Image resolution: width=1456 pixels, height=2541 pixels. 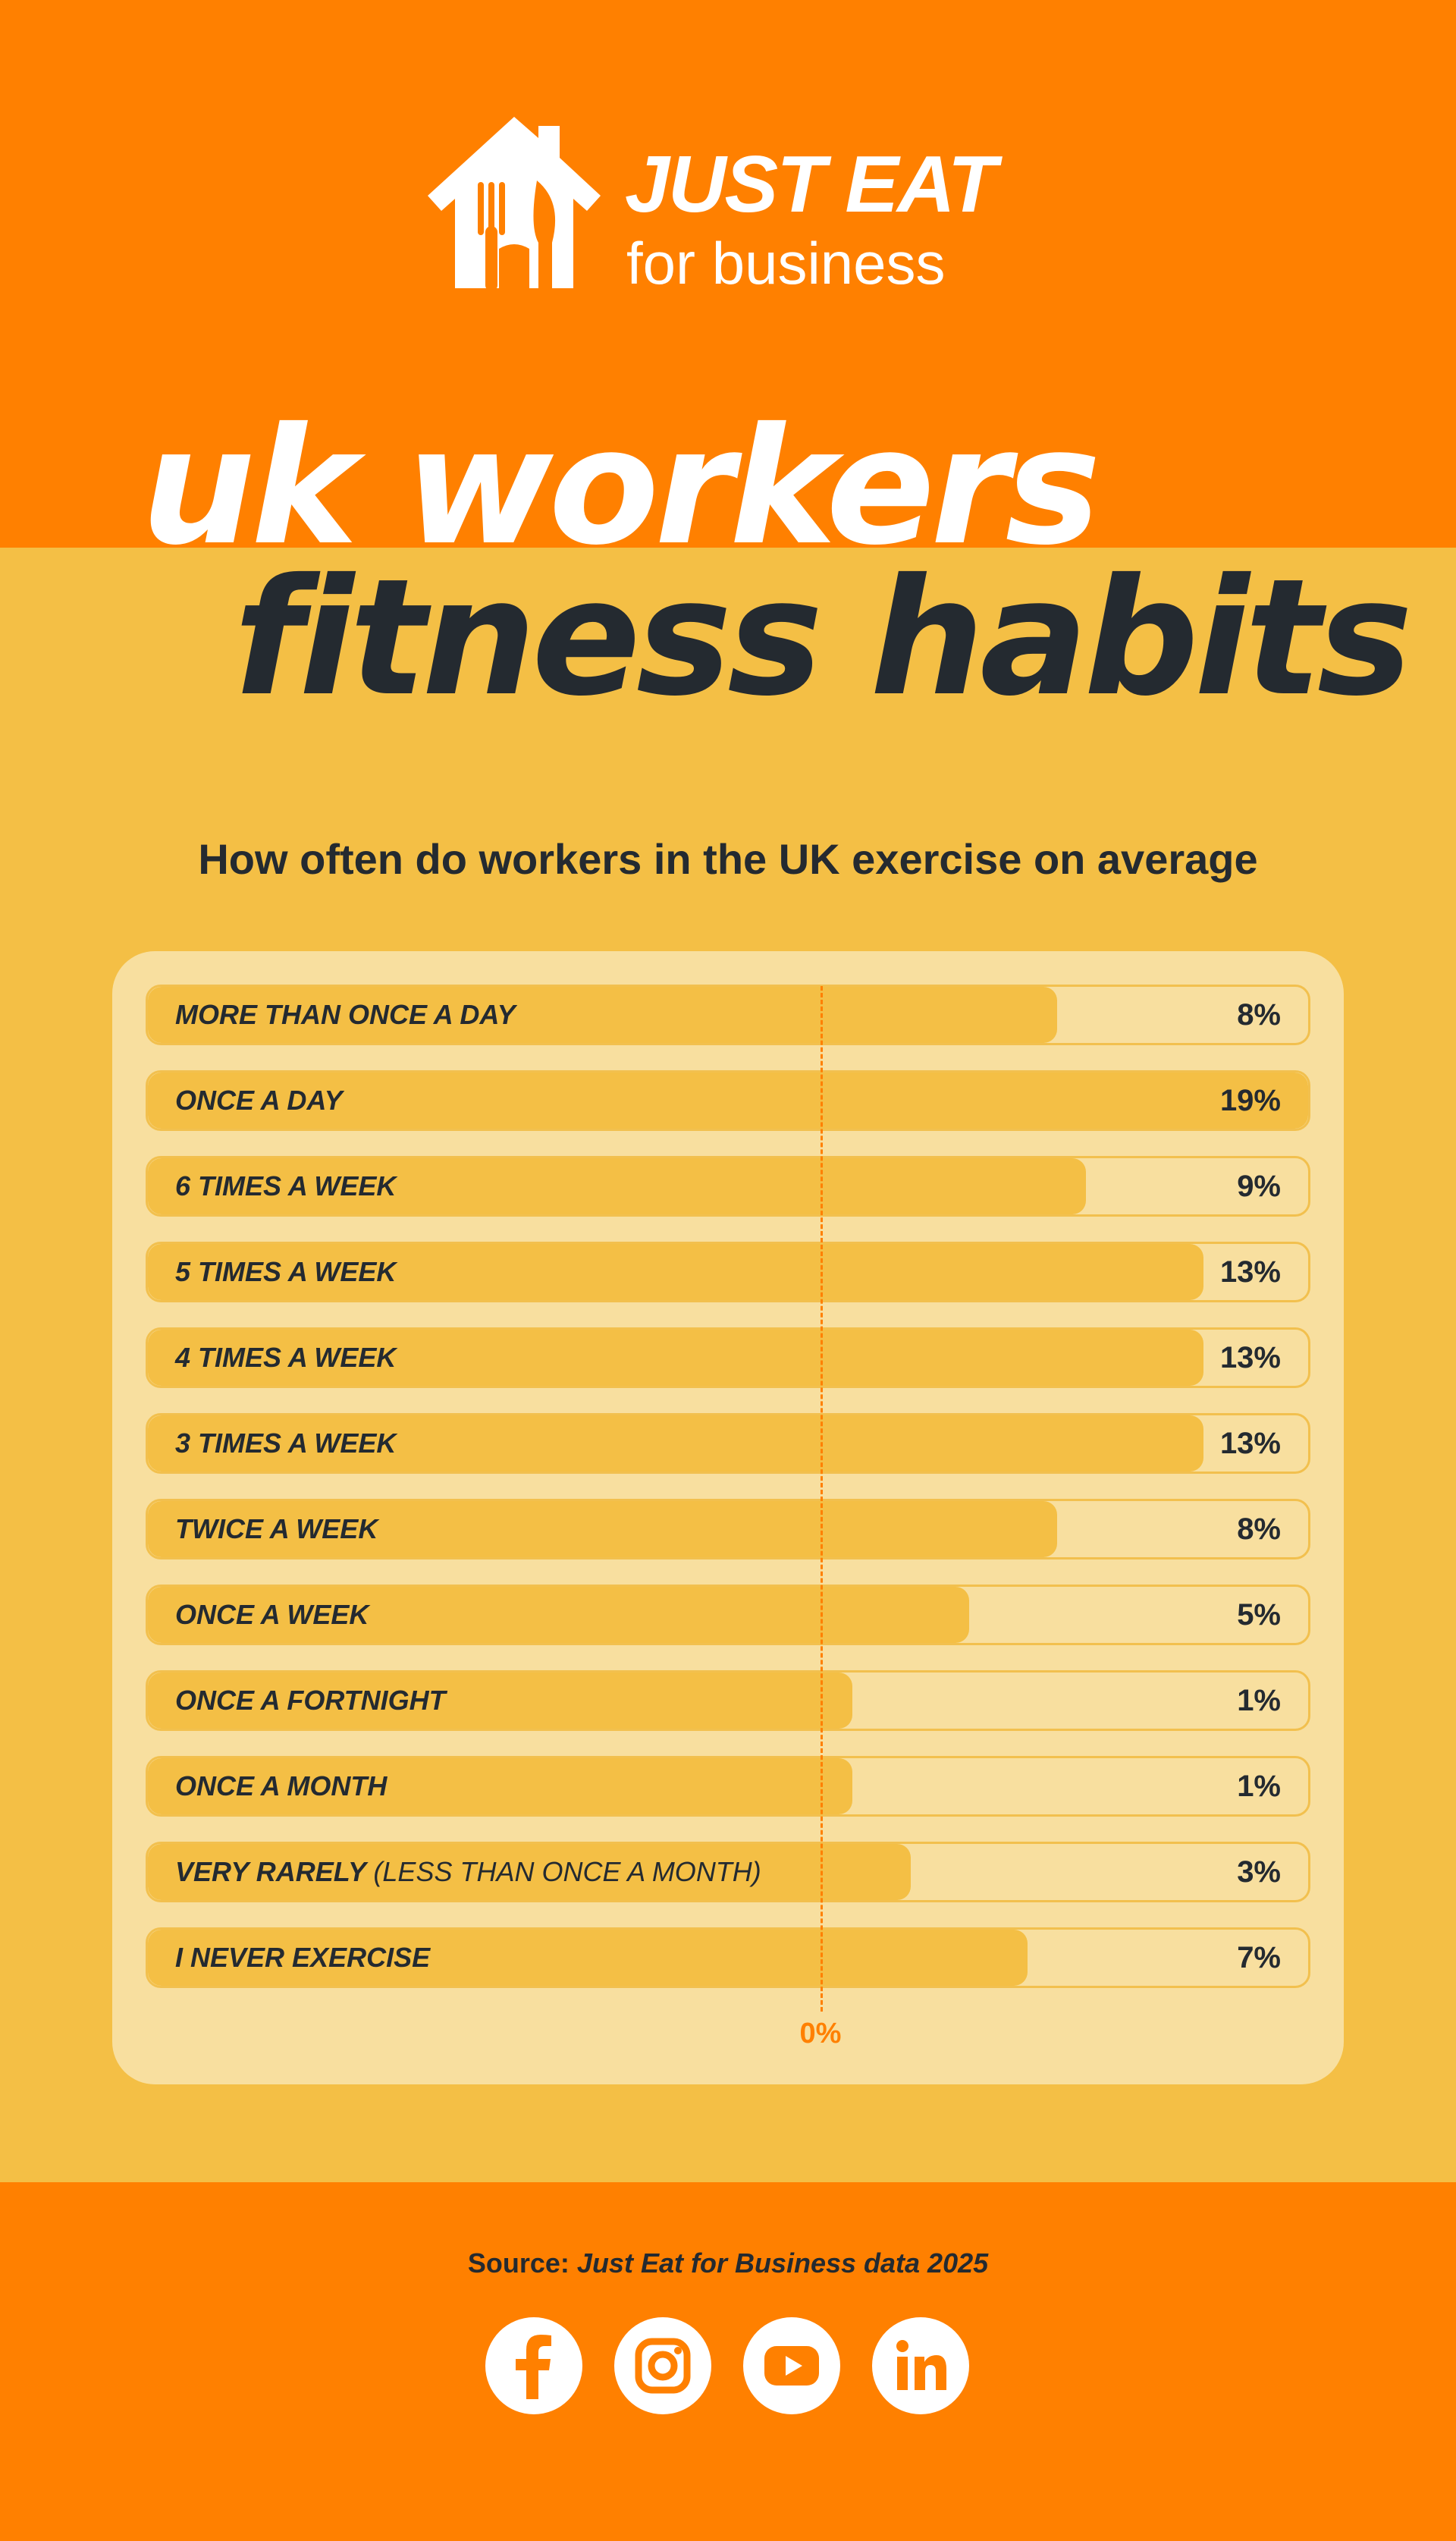 I want to click on bar-row: ONCE A DAY 19%, so click(x=728, y=1100).